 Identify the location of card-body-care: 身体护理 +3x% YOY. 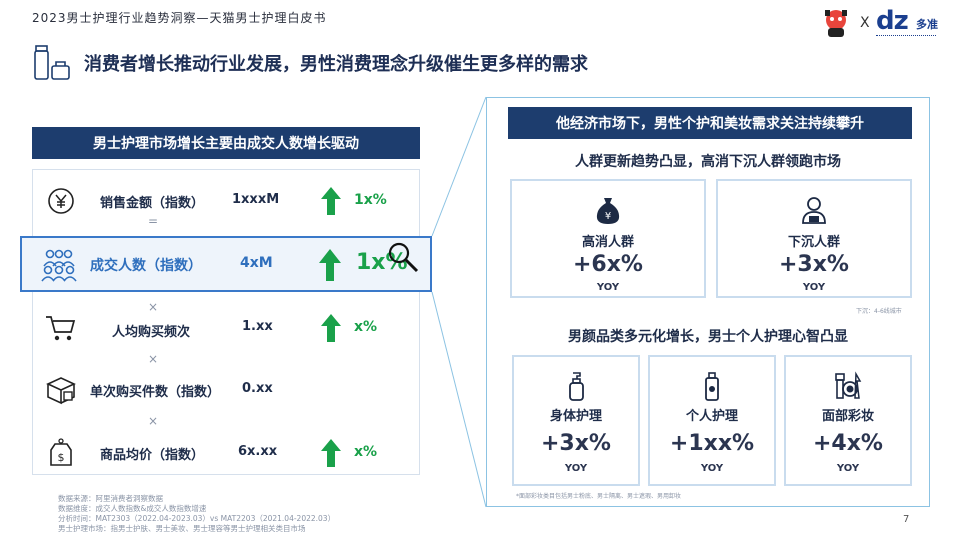
(576, 420).